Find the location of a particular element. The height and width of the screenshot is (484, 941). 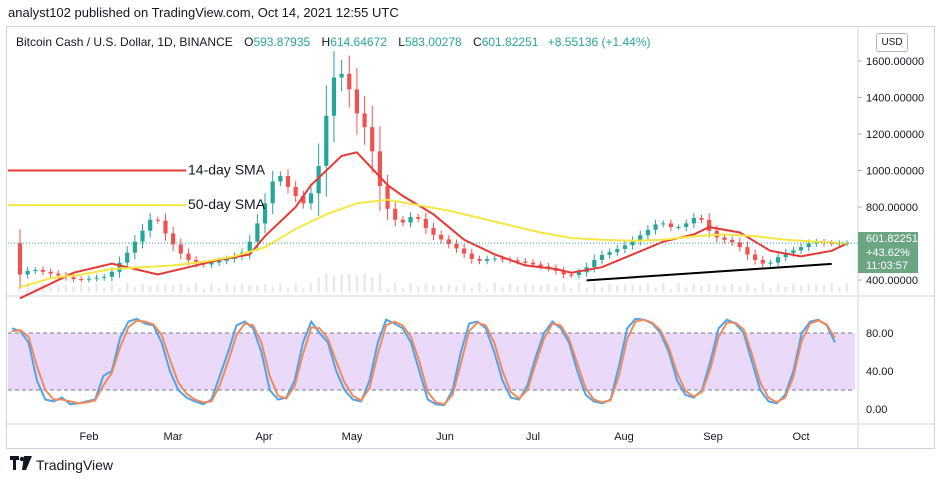

support-trendline is located at coordinates (709, 272).